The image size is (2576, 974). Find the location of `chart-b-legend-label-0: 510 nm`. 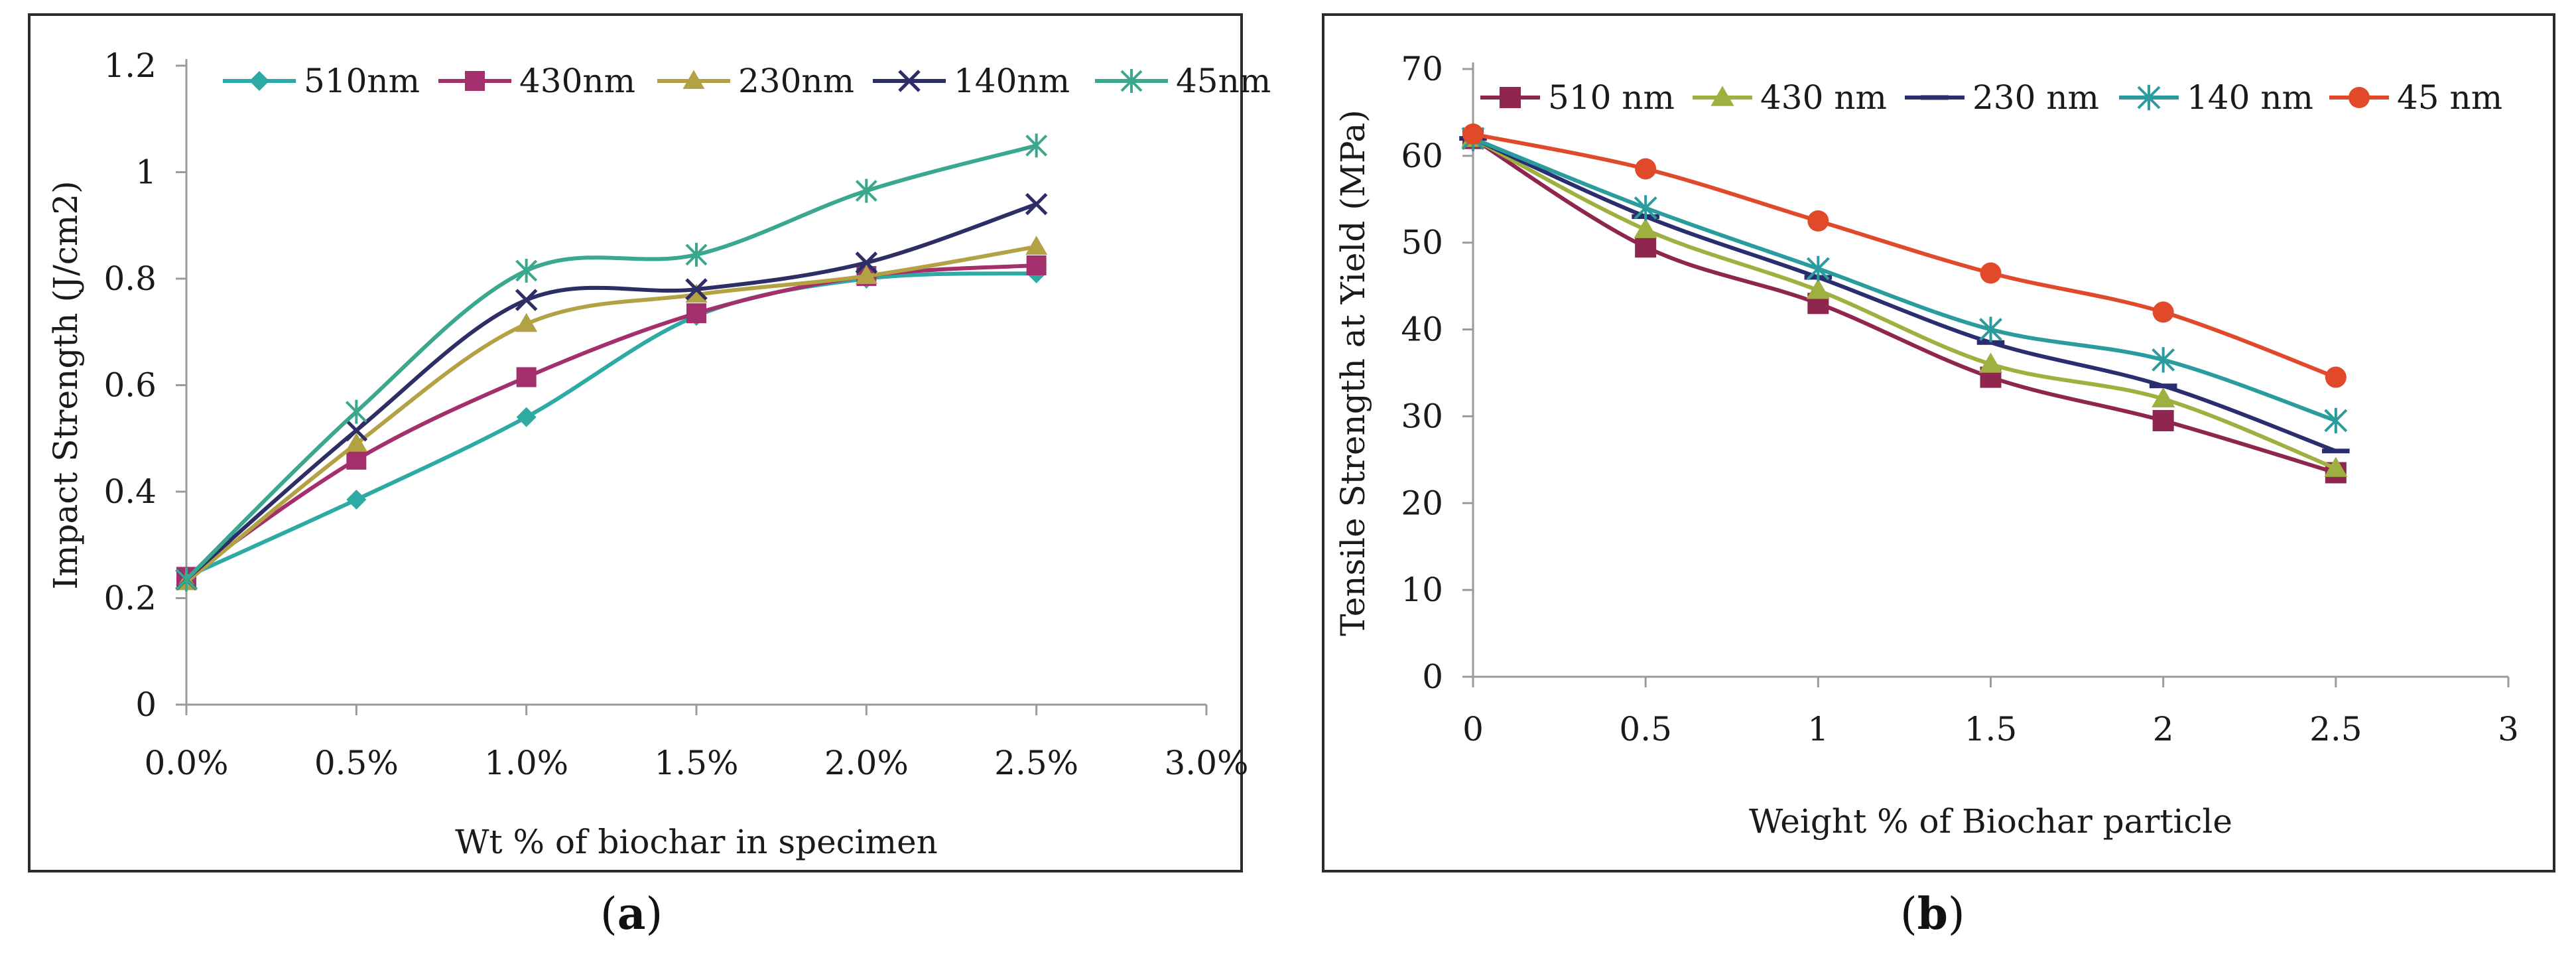

chart-b-legend-label-0: 510 nm is located at coordinates (1612, 97).